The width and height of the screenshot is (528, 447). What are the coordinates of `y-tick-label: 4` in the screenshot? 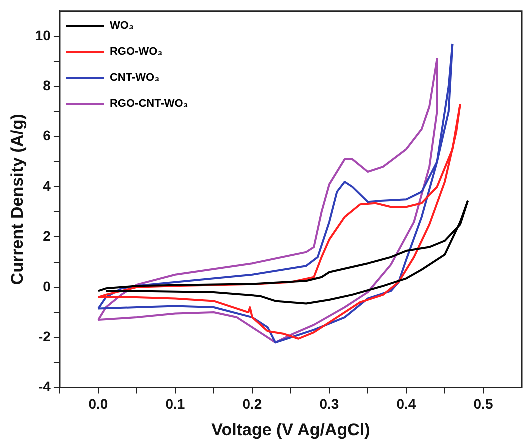 It's located at (47, 186).